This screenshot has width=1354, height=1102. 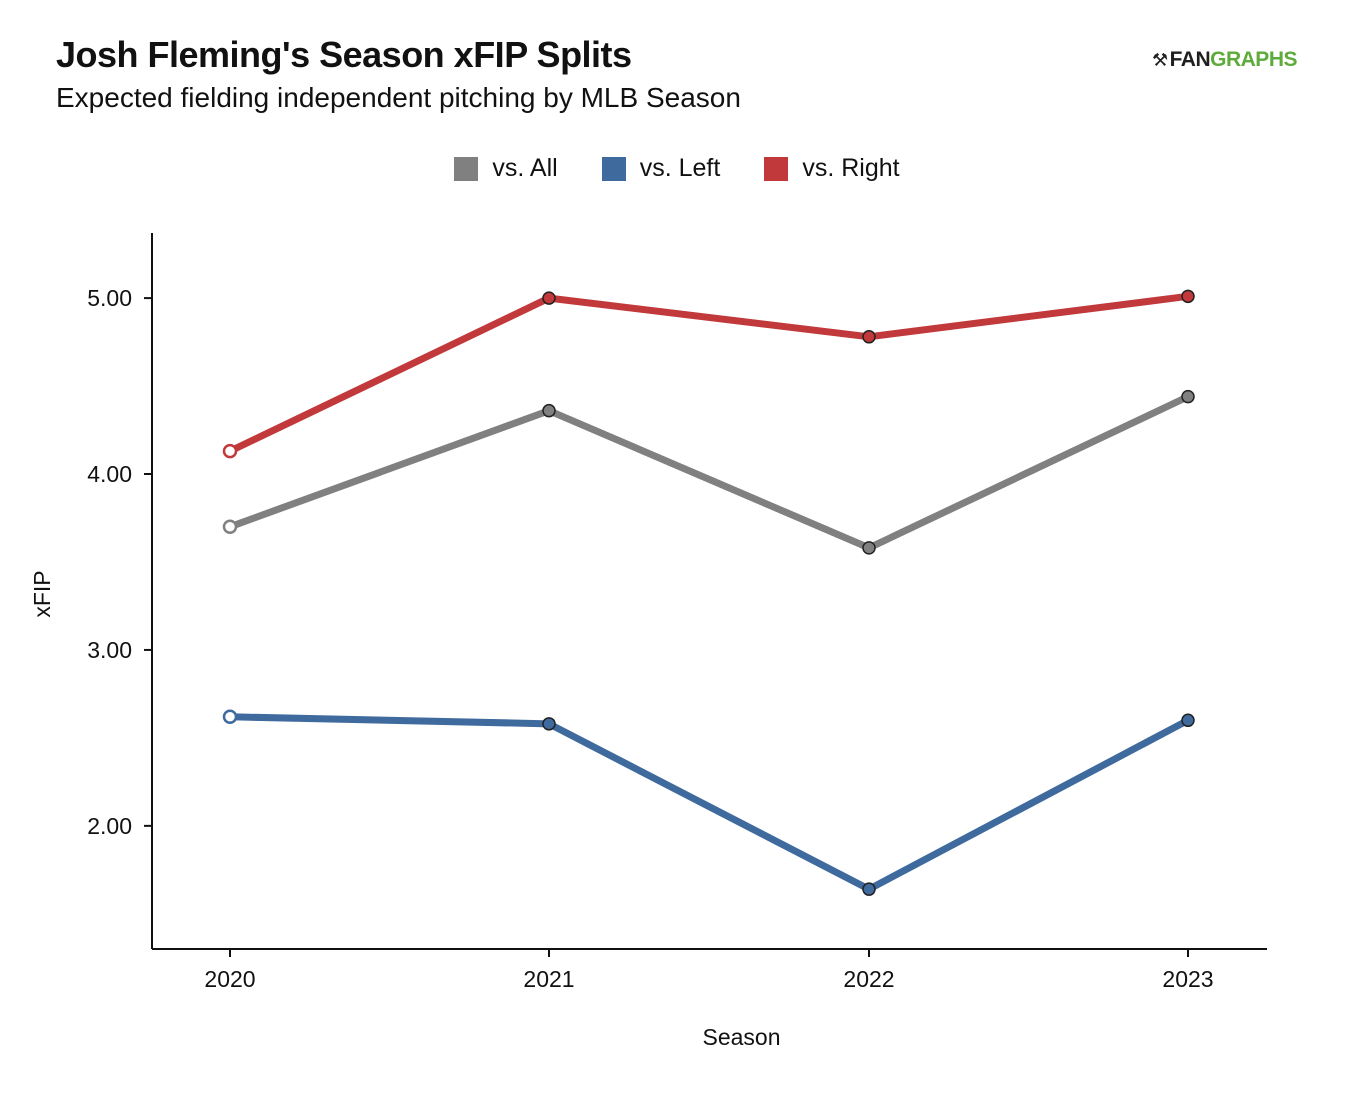 I want to click on legend-item-right: vs. Right, so click(x=832, y=168).